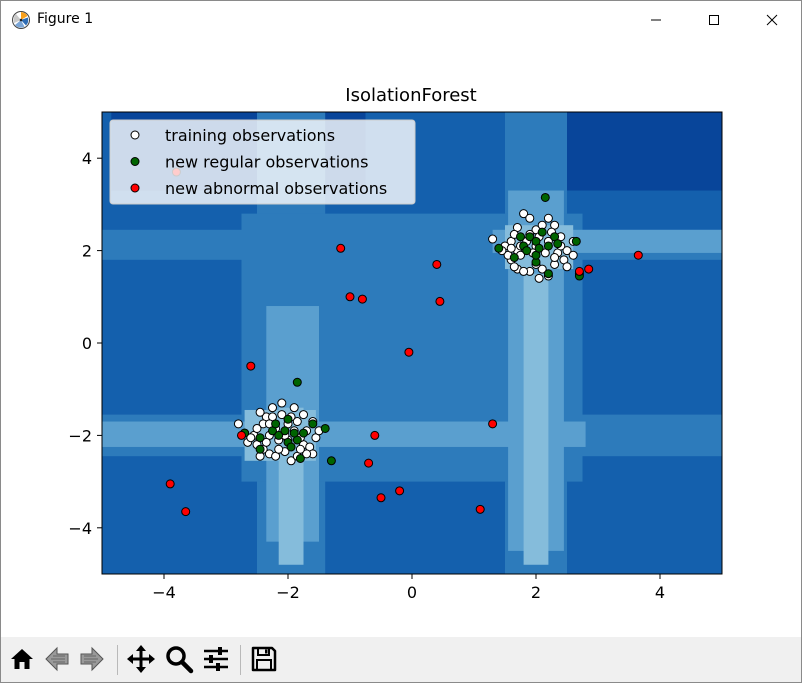 Image resolution: width=802 pixels, height=683 pixels. I want to click on floppy-disk-icon, so click(264, 659).